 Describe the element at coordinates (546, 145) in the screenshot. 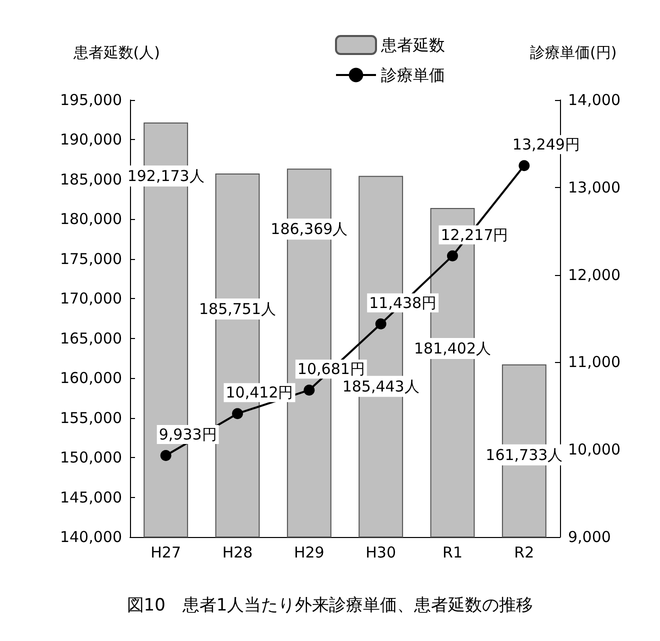

I see `data-label: 13,249円` at that location.